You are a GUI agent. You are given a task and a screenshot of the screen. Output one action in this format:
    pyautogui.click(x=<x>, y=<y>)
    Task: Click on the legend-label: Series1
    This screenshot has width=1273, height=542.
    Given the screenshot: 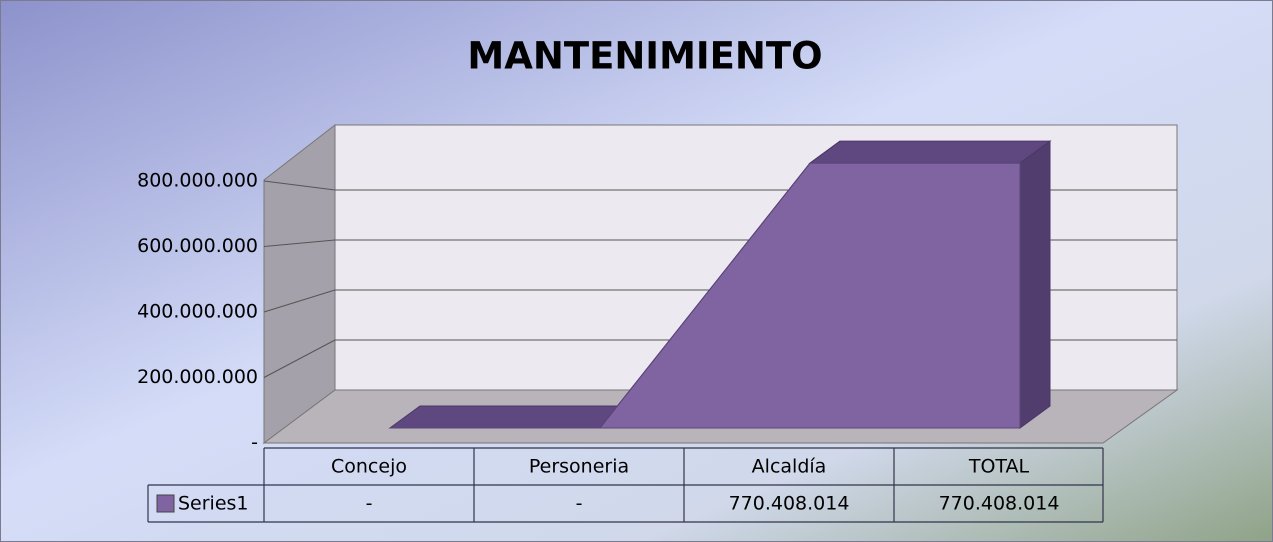 What is the action you would take?
    pyautogui.click(x=213, y=504)
    